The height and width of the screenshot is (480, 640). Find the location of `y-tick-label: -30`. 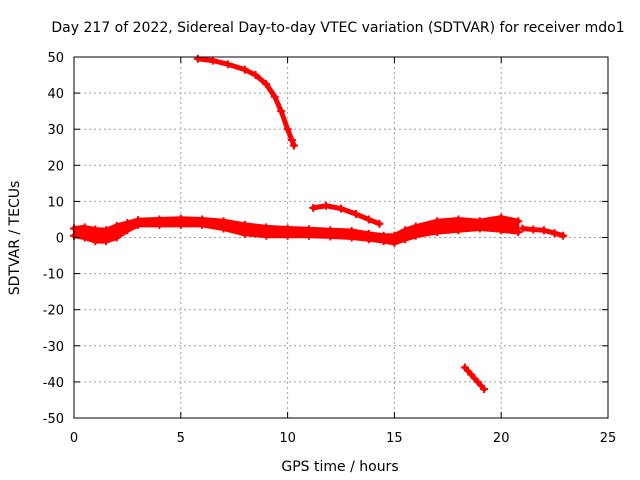

y-tick-label: -30 is located at coordinates (53, 347).